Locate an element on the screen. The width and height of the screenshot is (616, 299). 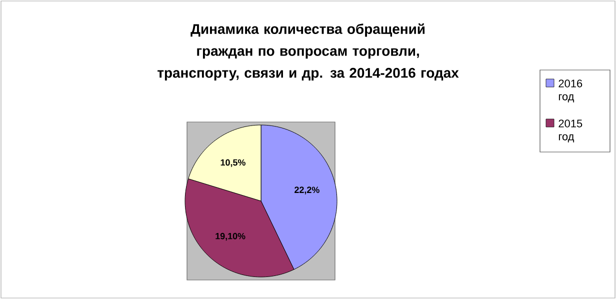
data-label: 22,2% is located at coordinates (307, 190).